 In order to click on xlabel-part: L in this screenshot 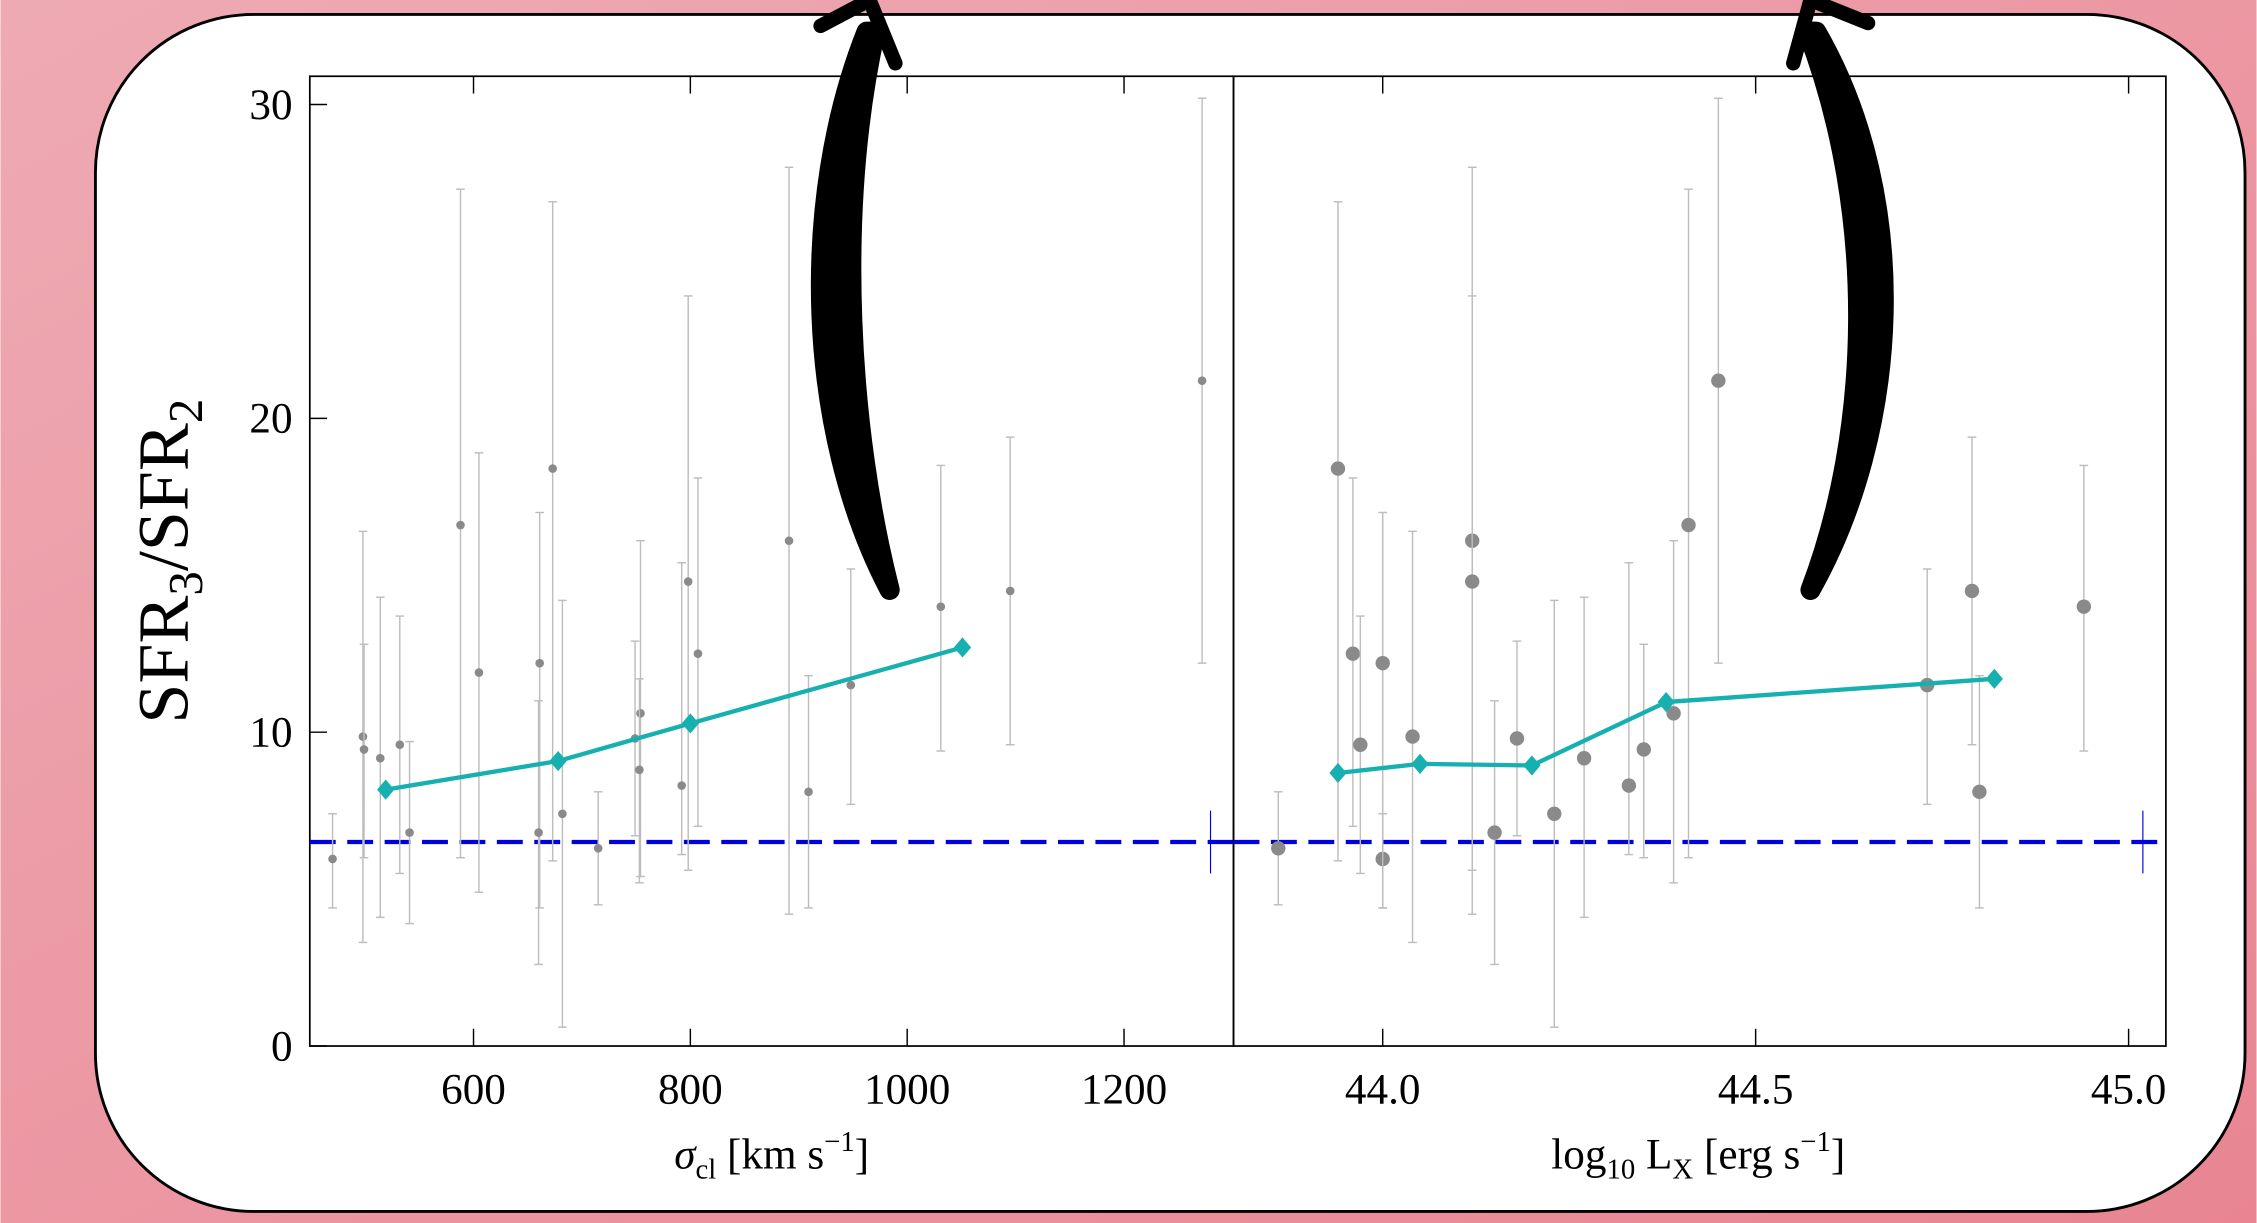, I will do `click(1653, 1154)`.